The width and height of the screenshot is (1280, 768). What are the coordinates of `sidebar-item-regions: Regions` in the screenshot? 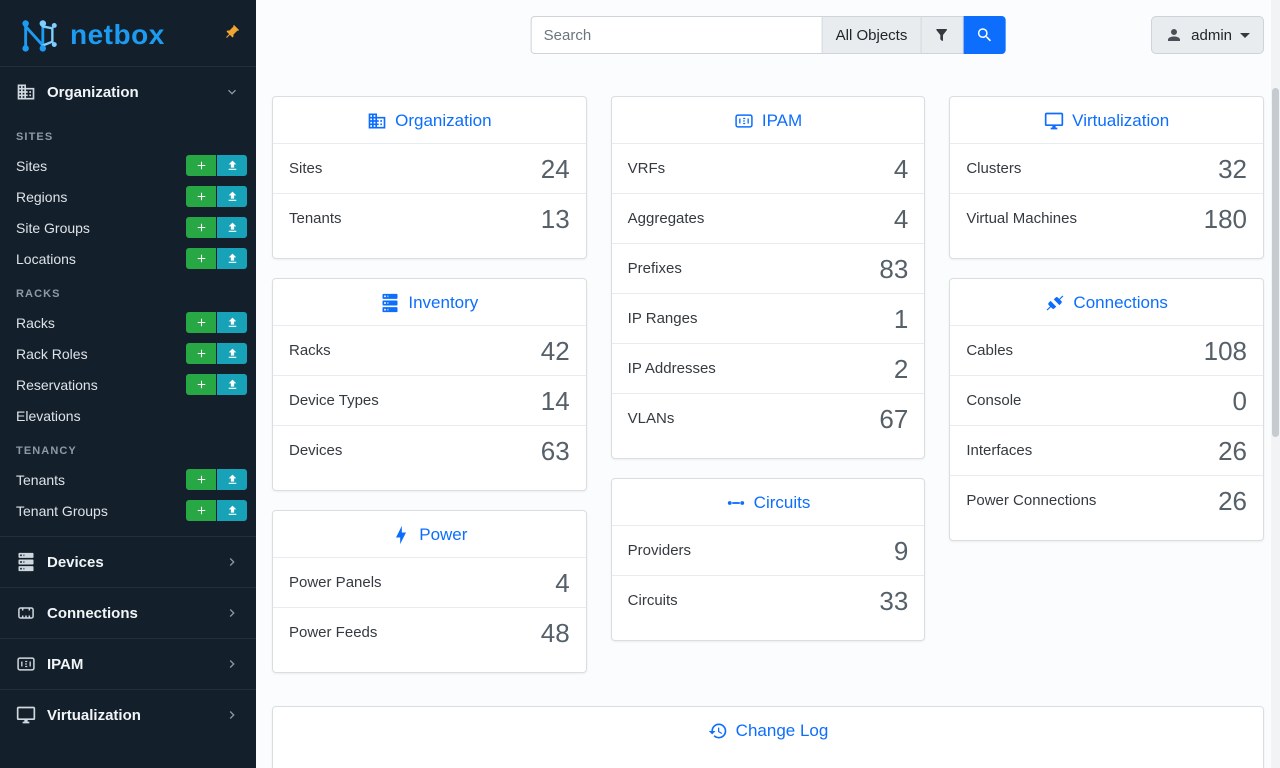 It's located at (128, 196).